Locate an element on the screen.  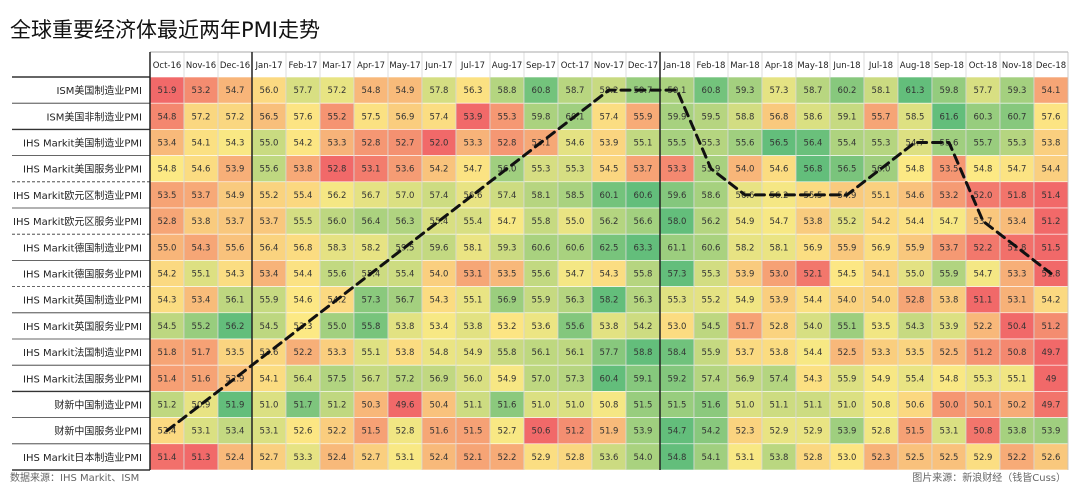
cell-value: 56.9 is located at coordinates (881, 248).